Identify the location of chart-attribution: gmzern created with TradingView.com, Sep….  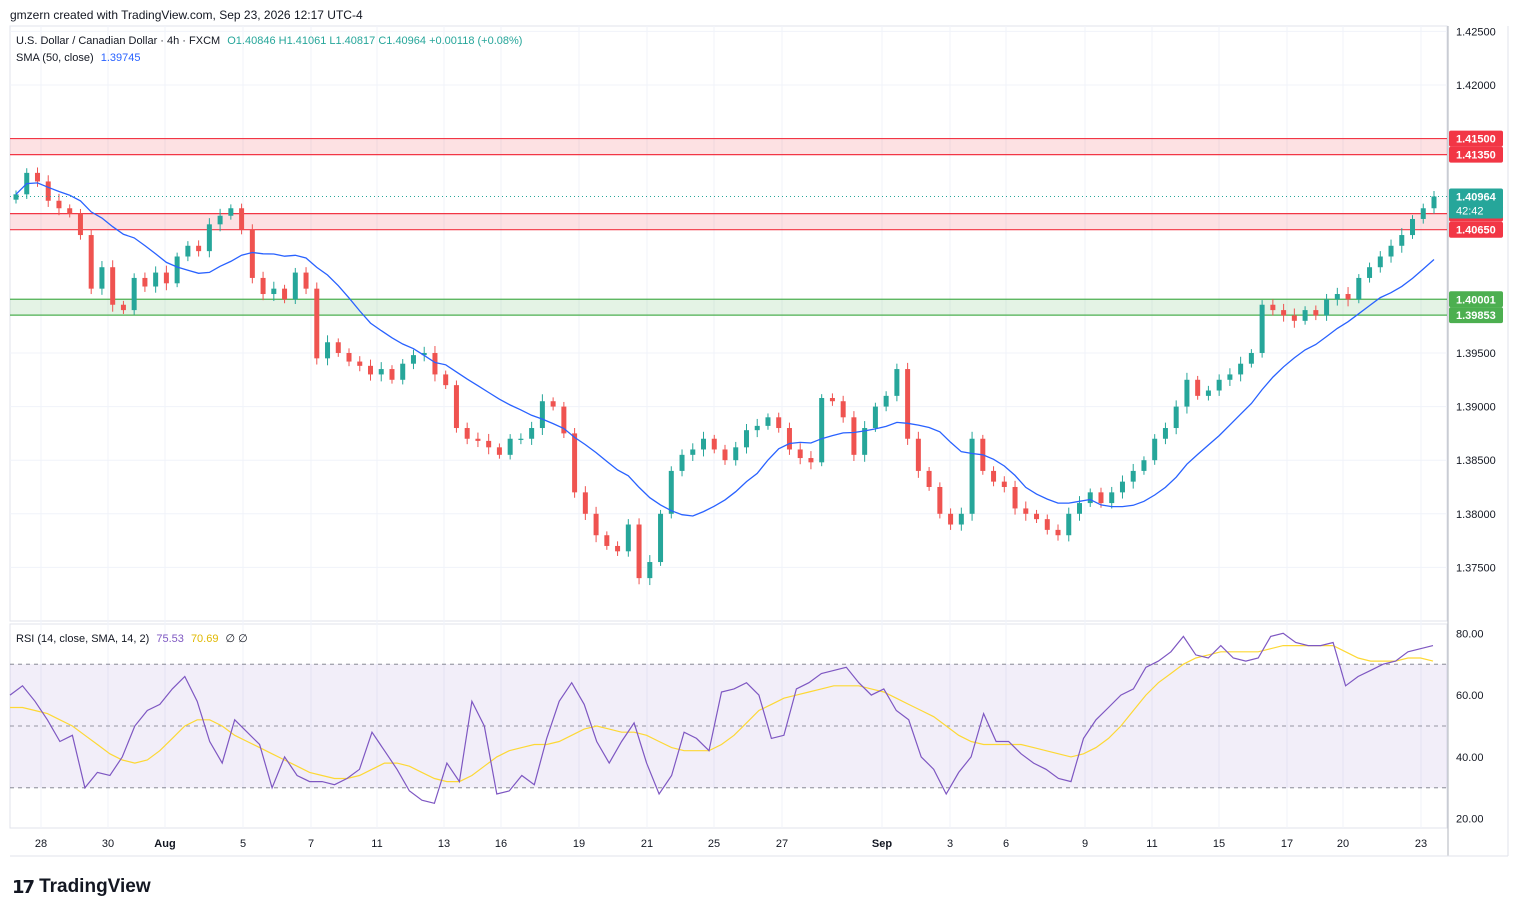
(186, 15).